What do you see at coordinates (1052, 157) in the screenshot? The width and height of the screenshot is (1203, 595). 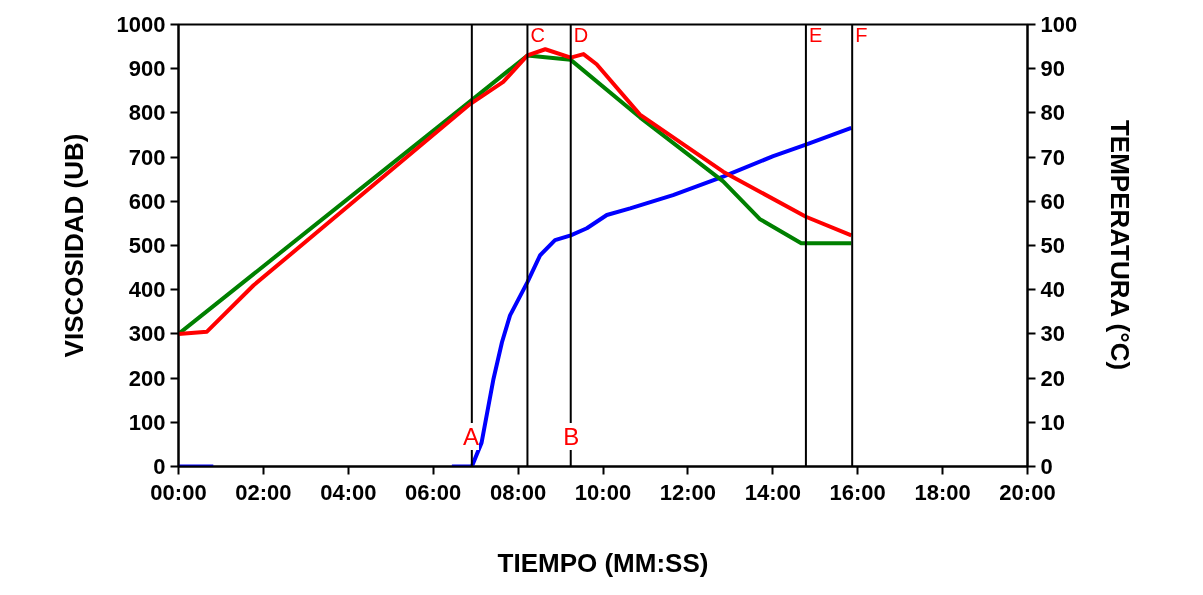 I see `y2-tick-label: 70` at bounding box center [1052, 157].